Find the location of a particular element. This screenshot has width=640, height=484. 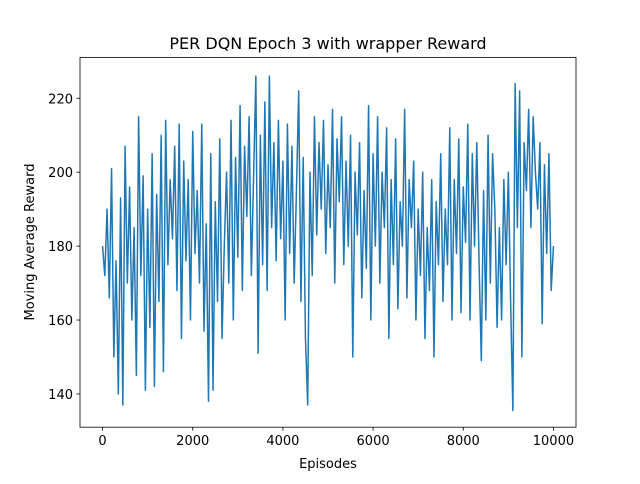

y-axis-label: Moving Average Reward is located at coordinates (30, 241).